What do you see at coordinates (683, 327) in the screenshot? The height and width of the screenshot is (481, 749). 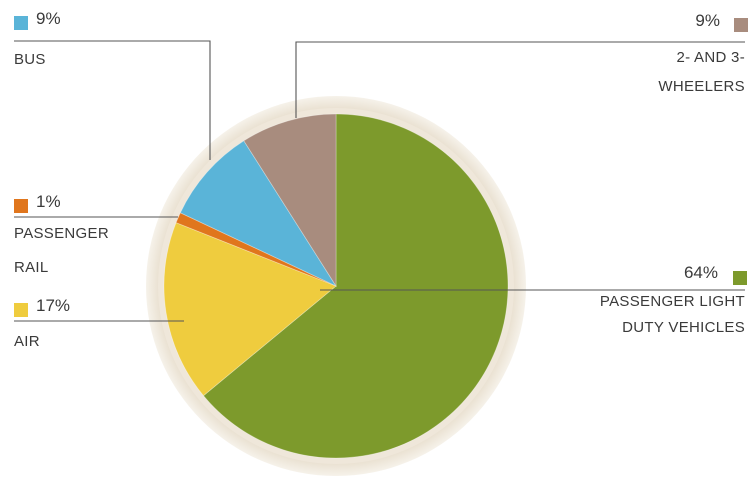 I see `category-label-passenger-light-duty-vehicles: DUTY VEHICLES` at bounding box center [683, 327].